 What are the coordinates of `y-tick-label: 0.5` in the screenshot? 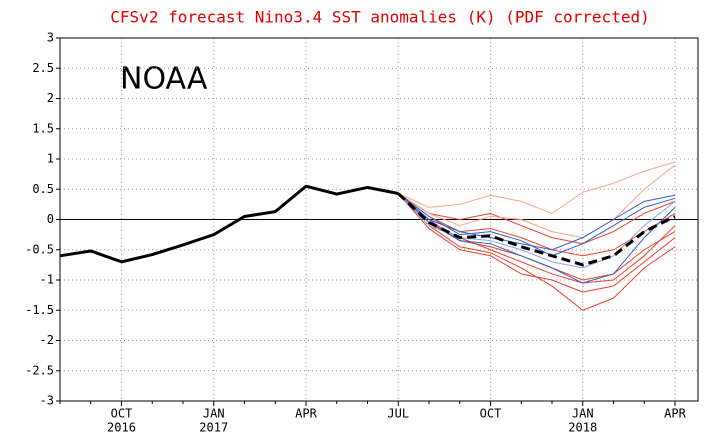 It's located at (43, 189).